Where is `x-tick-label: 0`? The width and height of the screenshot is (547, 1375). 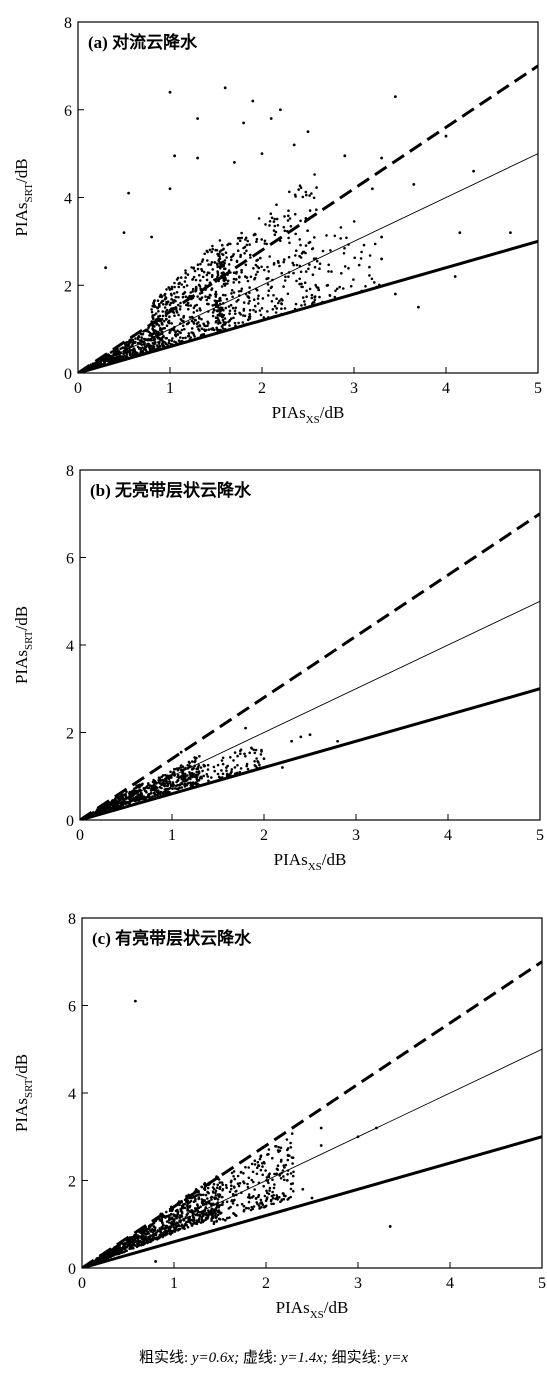
x-tick-label: 0 is located at coordinates (80, 835).